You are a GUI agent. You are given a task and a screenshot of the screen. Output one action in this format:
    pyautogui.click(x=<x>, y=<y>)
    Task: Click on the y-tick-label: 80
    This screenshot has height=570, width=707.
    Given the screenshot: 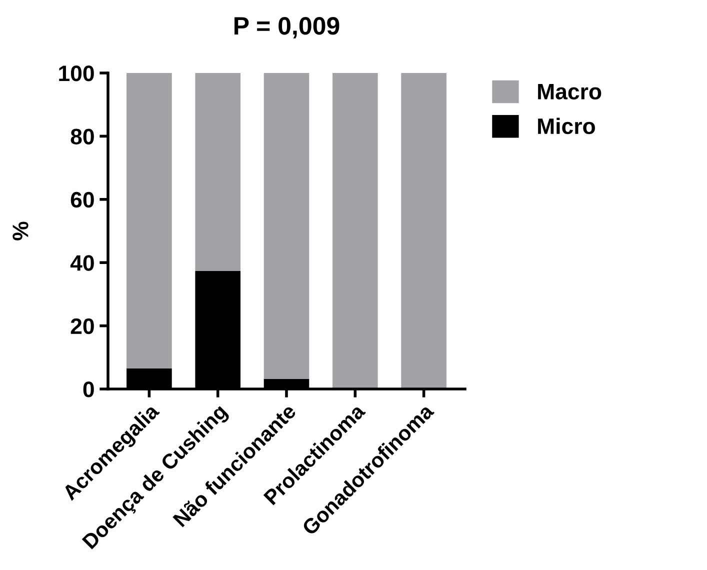 What is the action you would take?
    pyautogui.click(x=82, y=136)
    